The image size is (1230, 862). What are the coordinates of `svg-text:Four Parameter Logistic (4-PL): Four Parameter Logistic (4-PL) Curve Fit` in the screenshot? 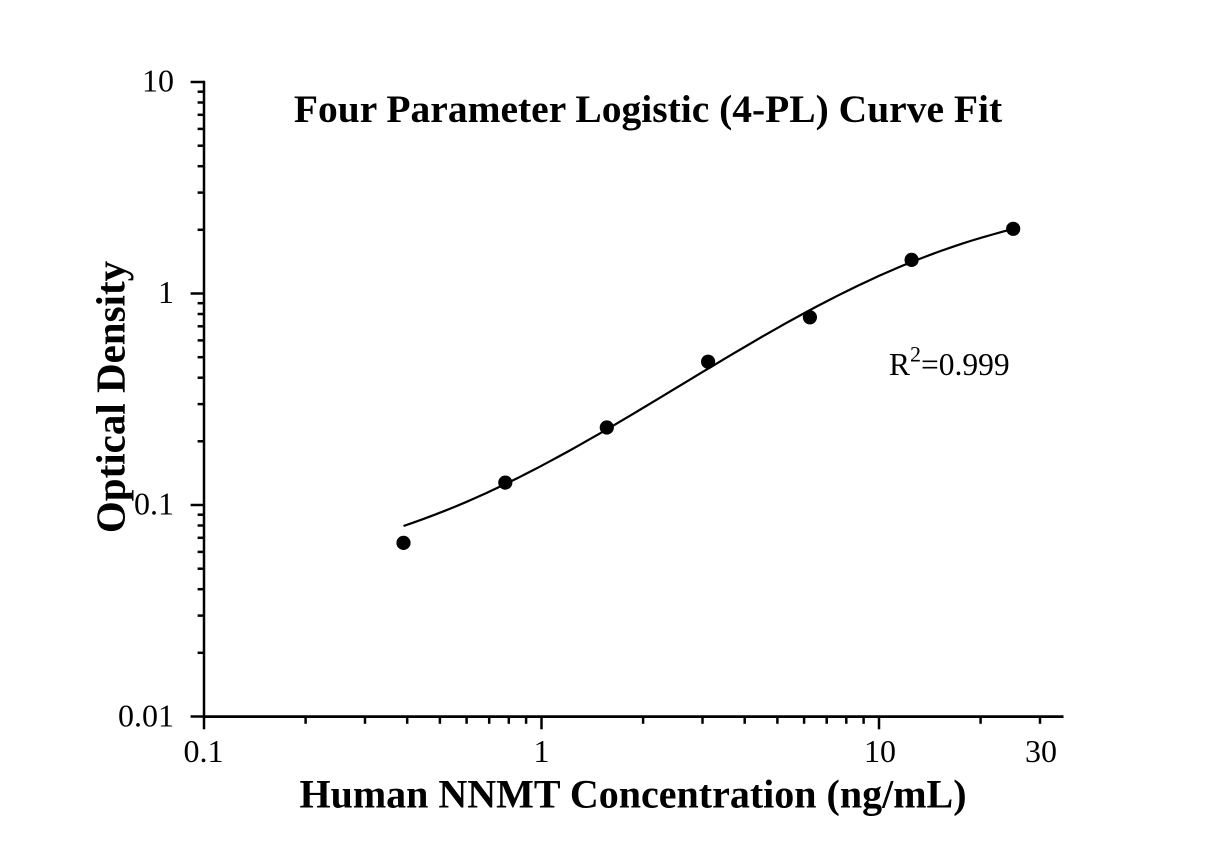 It's located at (648, 109).